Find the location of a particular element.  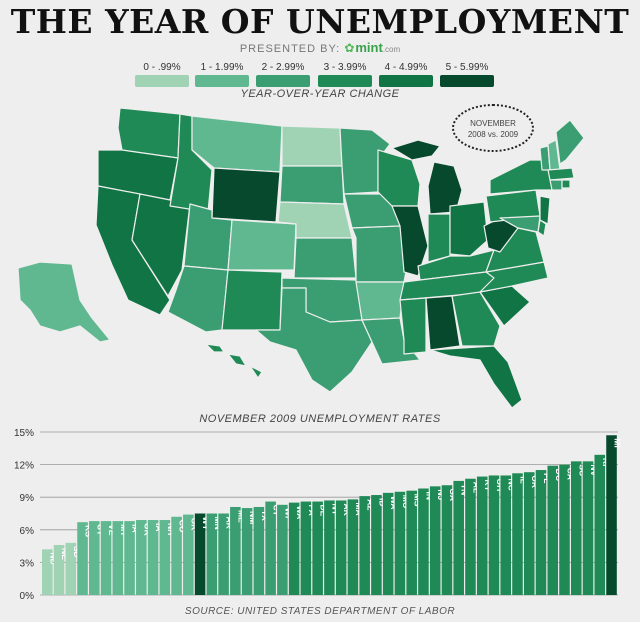

bar-label: AK is located at coordinates (347, 509).